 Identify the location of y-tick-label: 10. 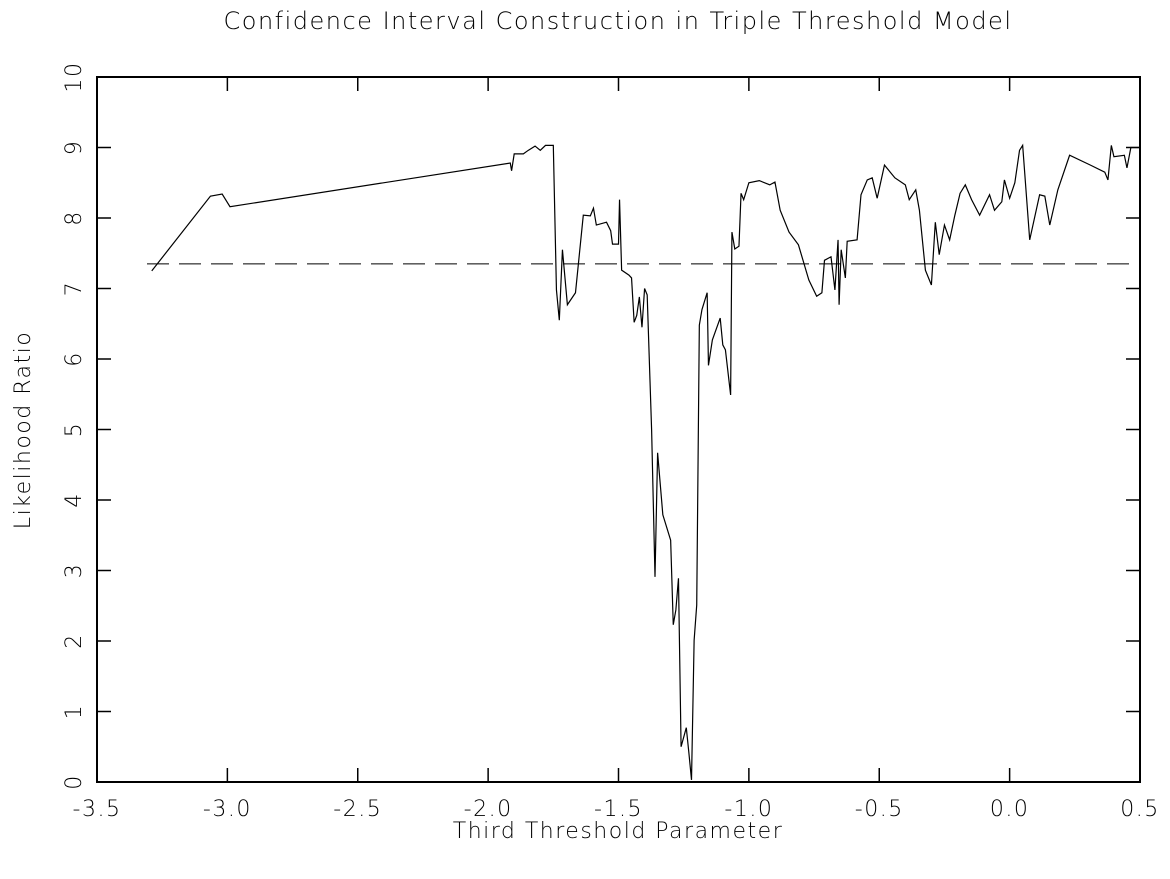
(74, 77).